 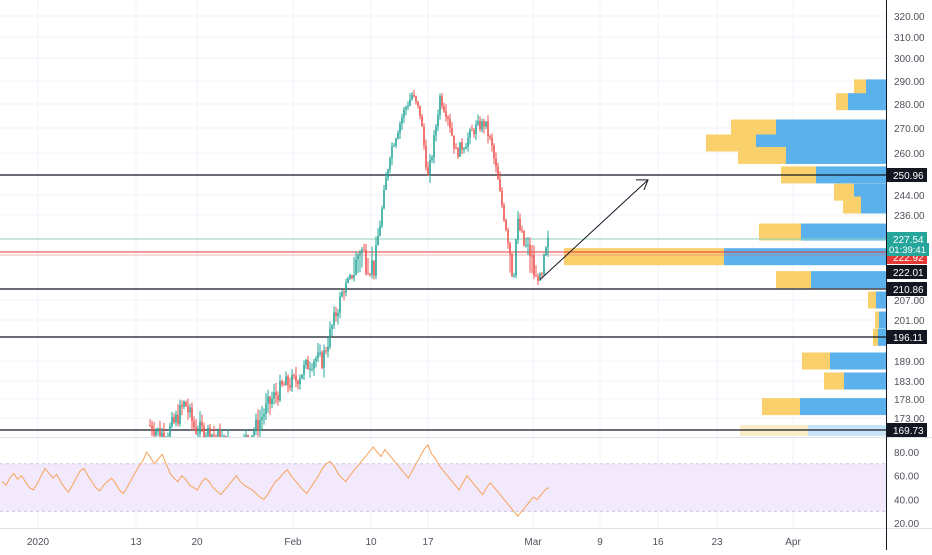 What do you see at coordinates (658, 542) in the screenshot?
I see `time-tick-label: 16` at bounding box center [658, 542].